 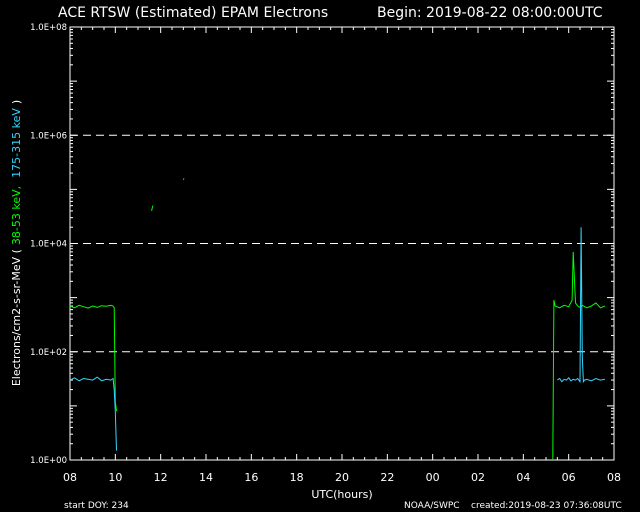 I want to click on y-tick-label: 1.0E+08, so click(x=48, y=28).